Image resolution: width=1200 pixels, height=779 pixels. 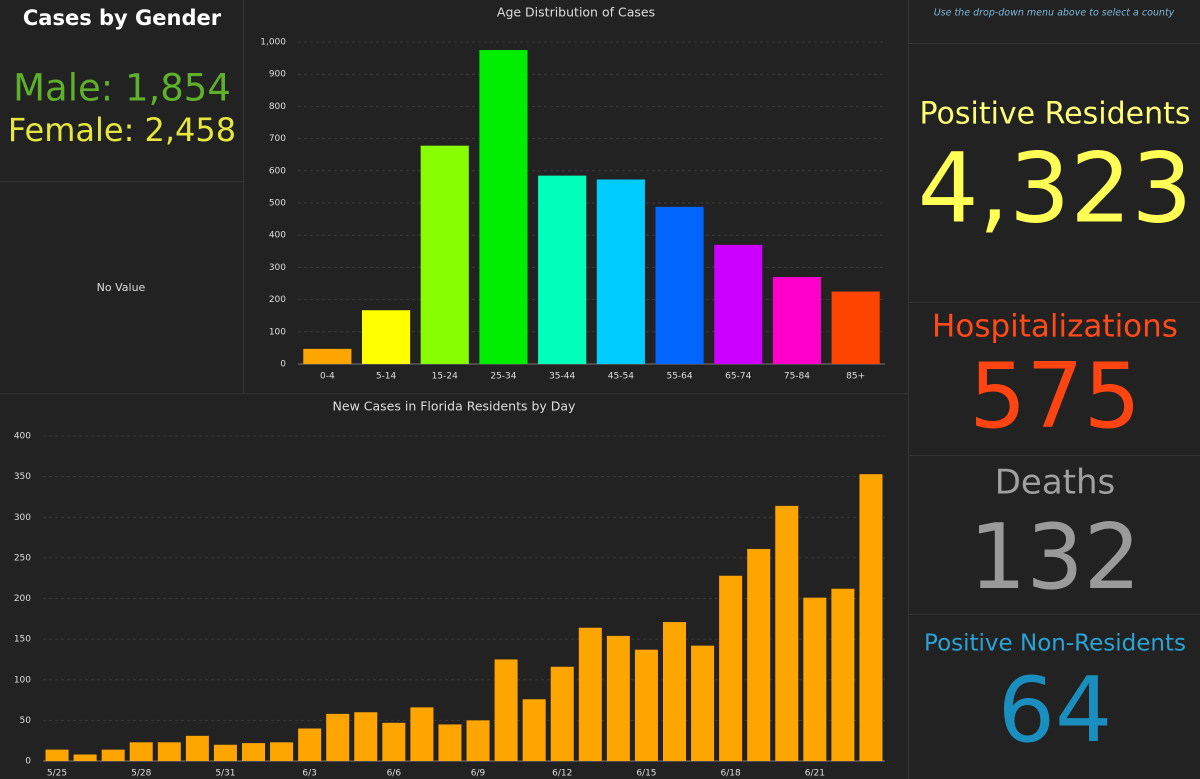 I want to click on x-tick-label: 75-84, so click(x=797, y=377).